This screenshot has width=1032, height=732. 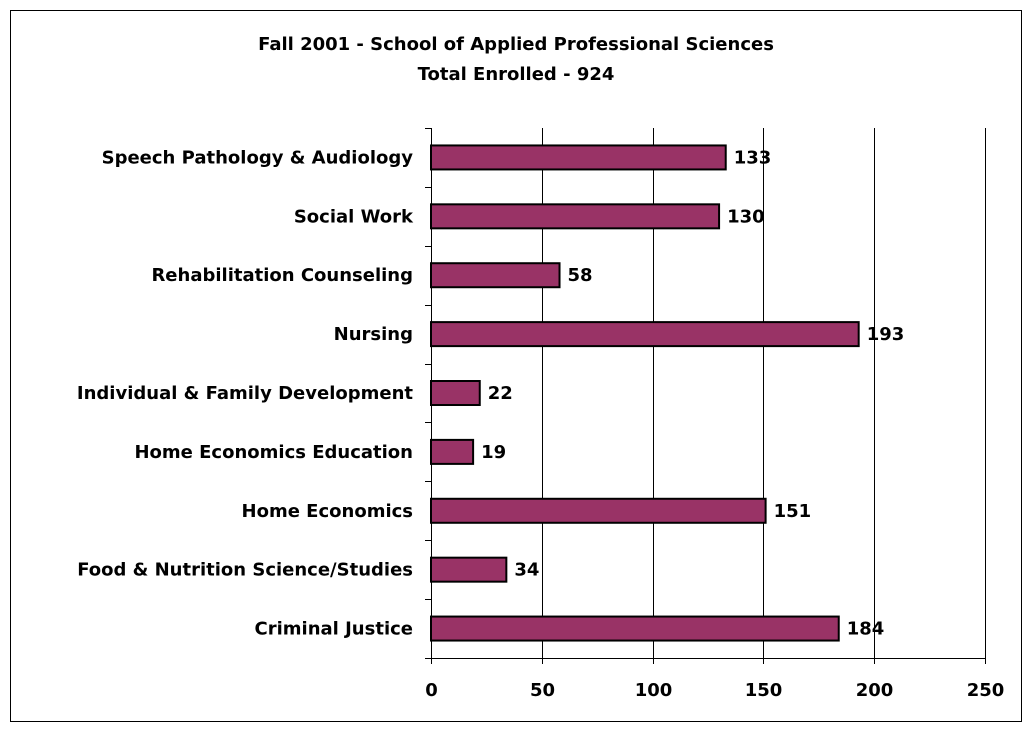 I want to click on y-tick-label: Speech Pathology & Audiology, so click(x=258, y=157).